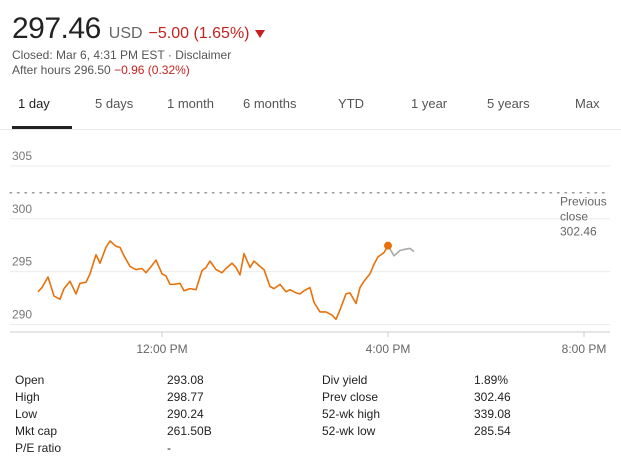 This screenshot has height=470, width=621. I want to click on disclaimer-link: Disclaimer, so click(203, 55).